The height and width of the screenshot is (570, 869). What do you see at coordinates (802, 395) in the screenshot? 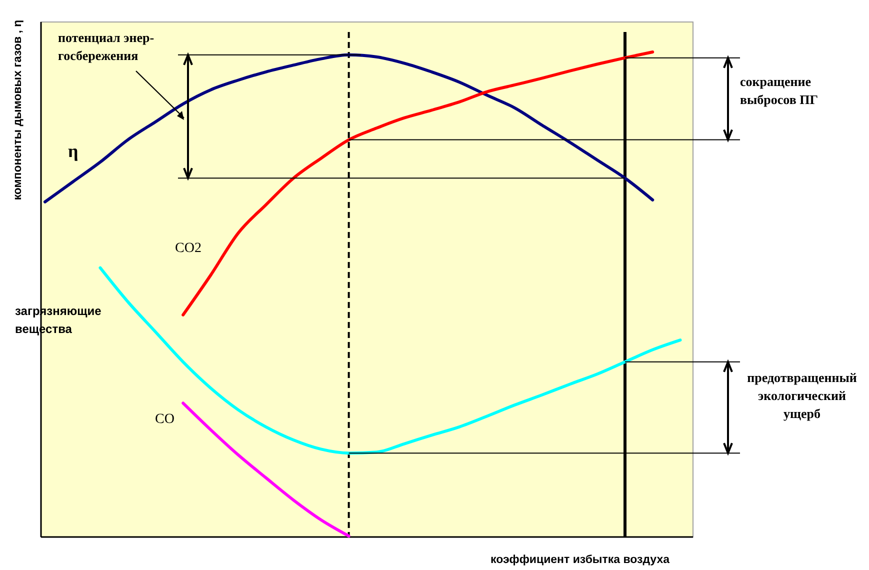
I see `text: предотвращенный экологический ущерб` at bounding box center [802, 395].